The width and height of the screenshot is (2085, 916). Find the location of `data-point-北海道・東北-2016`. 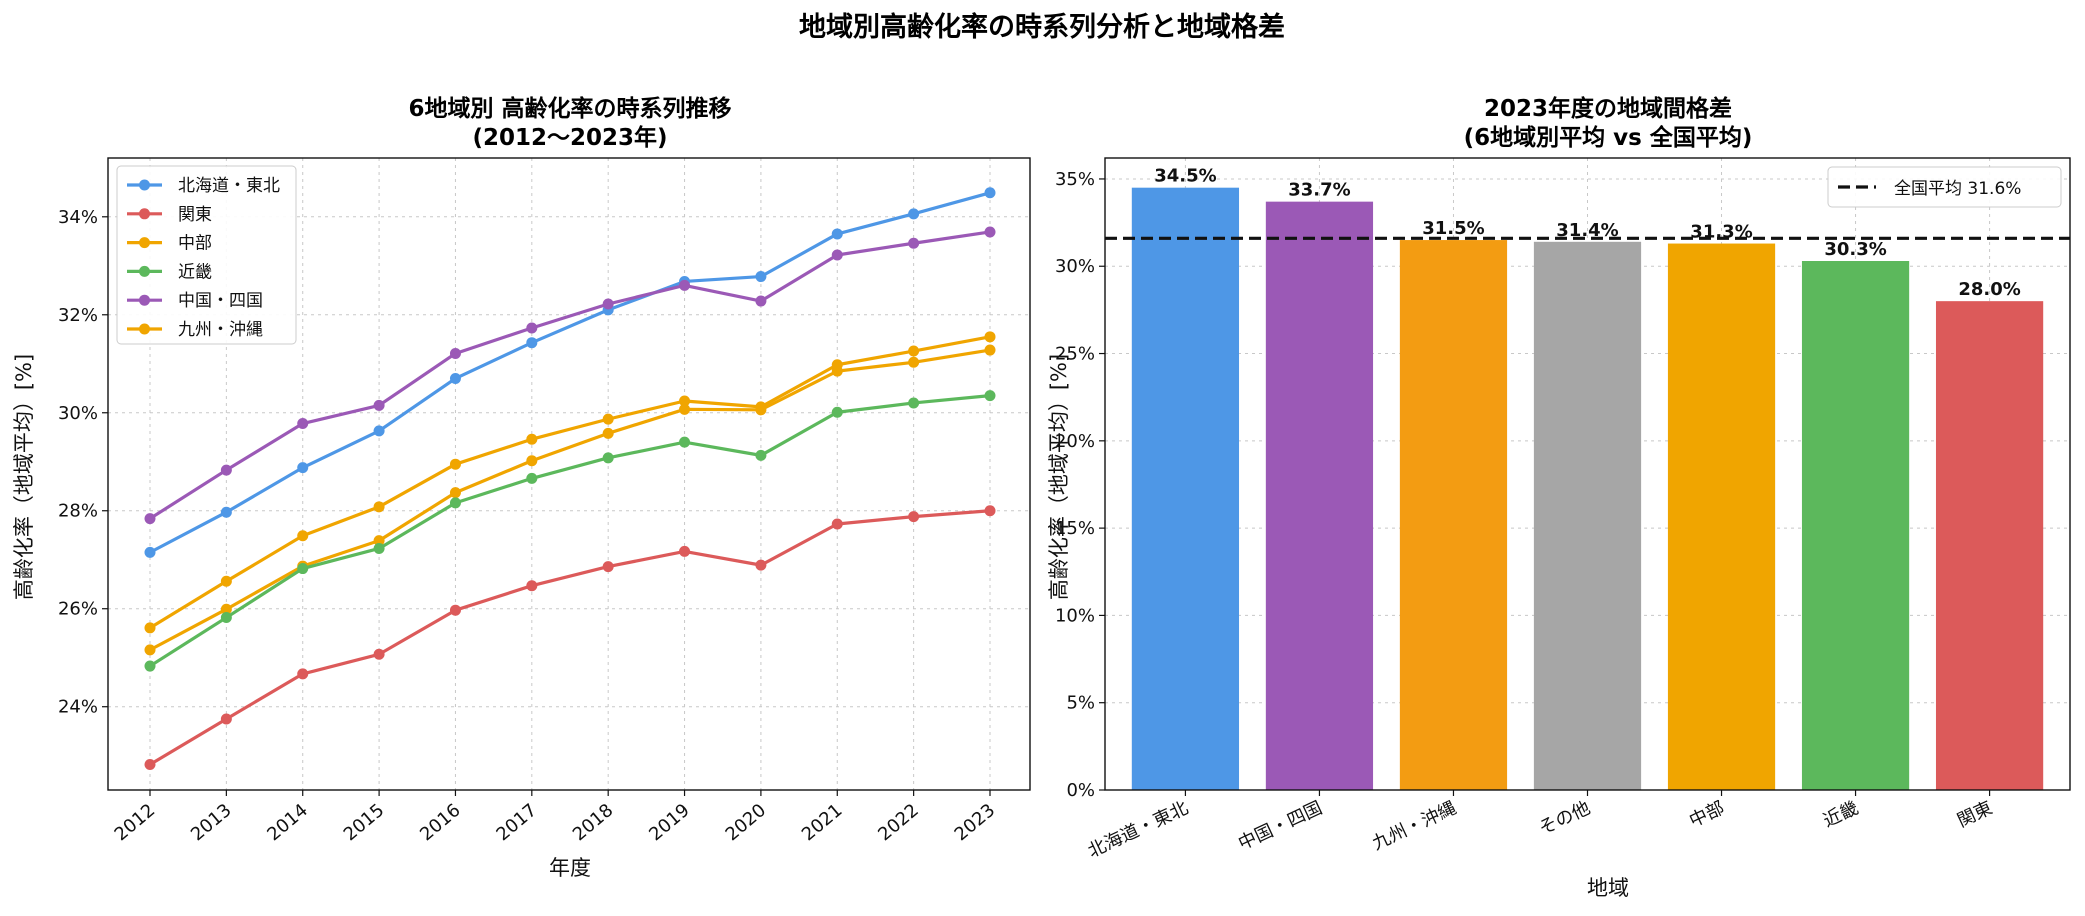

data-point-北海道・東北-2016 is located at coordinates (455, 378).